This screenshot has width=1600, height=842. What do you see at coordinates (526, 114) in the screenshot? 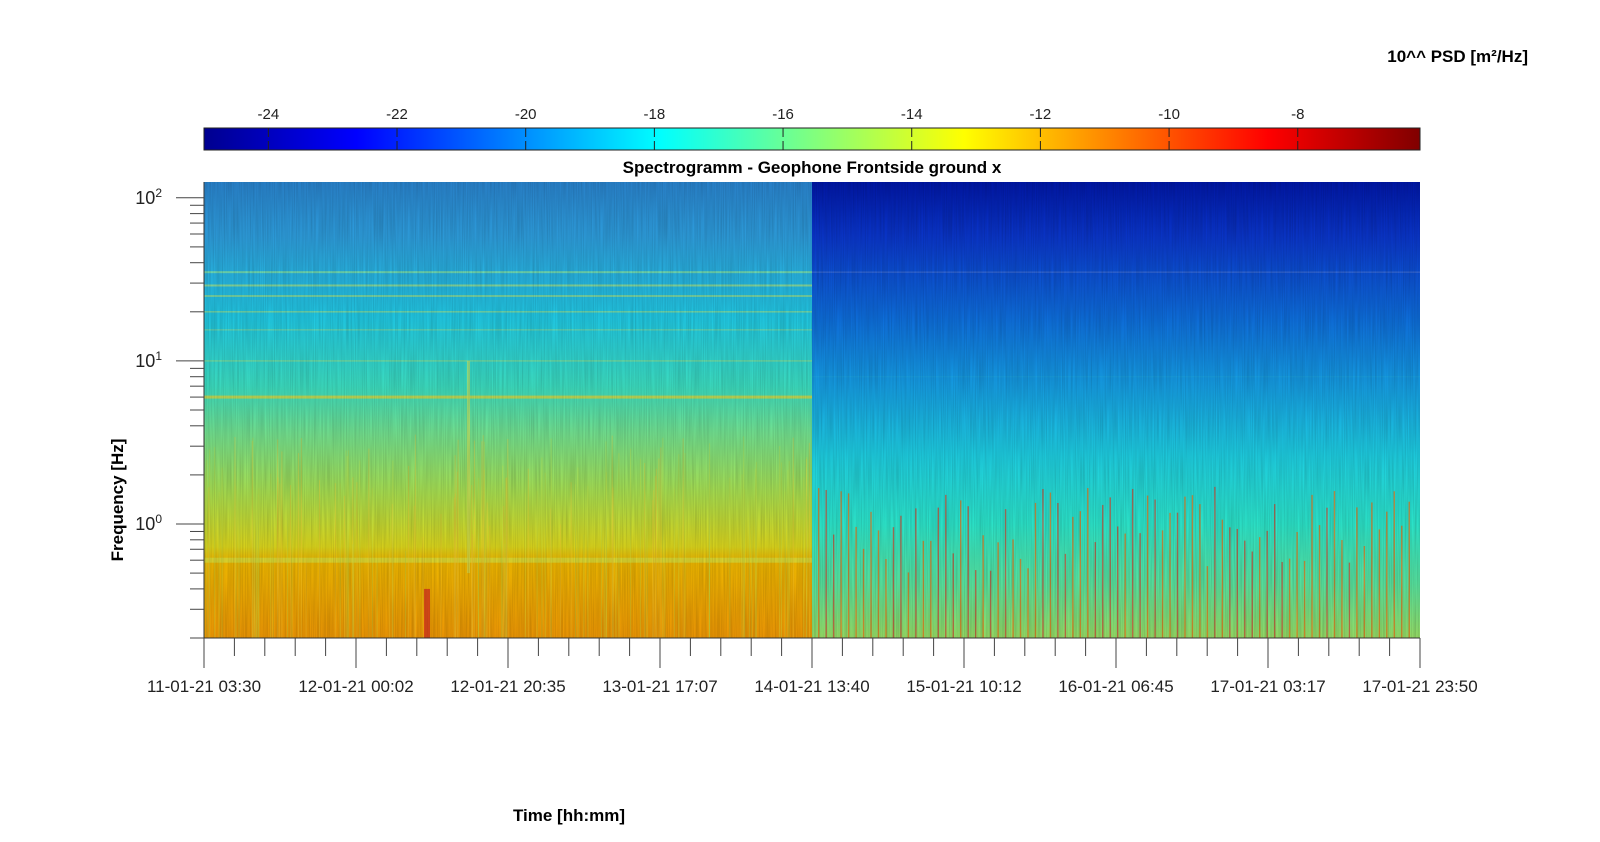
I see `colorbar-tick-label: -20` at bounding box center [526, 114].